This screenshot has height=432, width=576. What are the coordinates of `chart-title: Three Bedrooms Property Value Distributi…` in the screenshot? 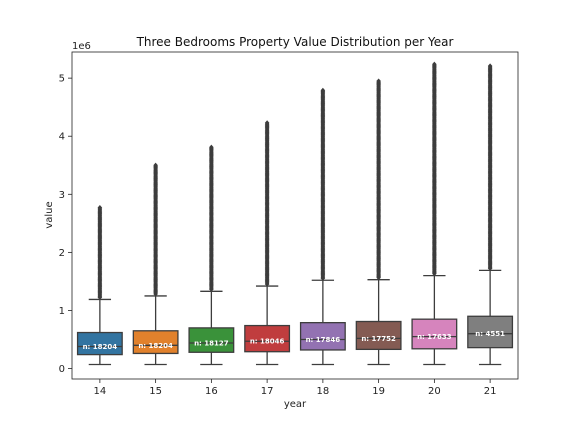 It's located at (295, 42).